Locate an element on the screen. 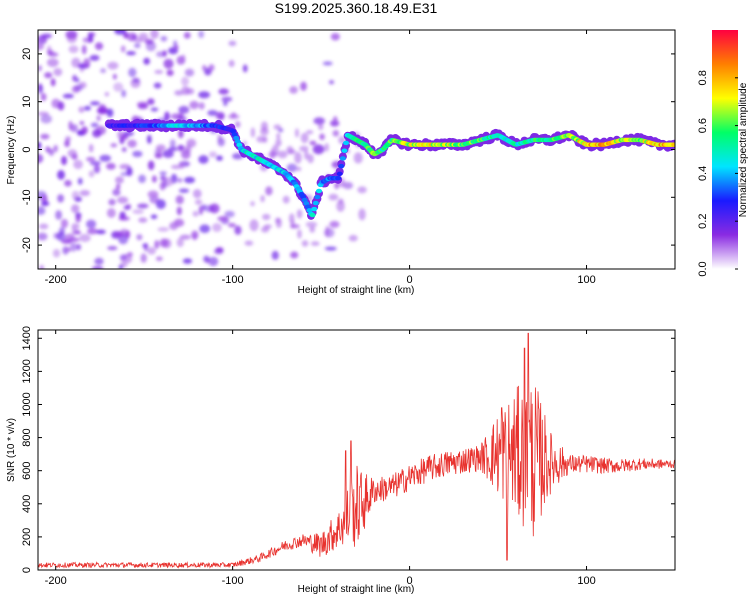 The image size is (750, 600). colorbar-tick-label: 0.8 is located at coordinates (703, 77).